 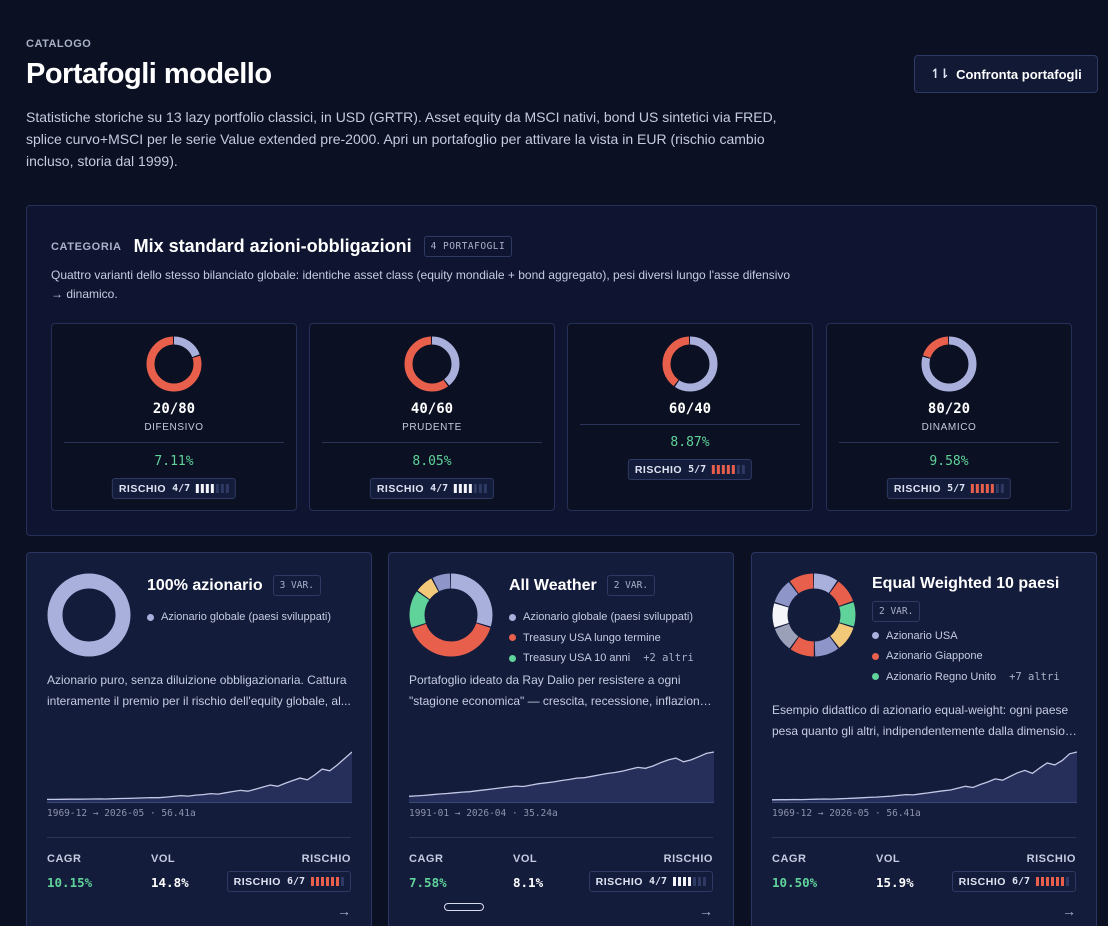 I want to click on cagr-label: CAGR, so click(x=64, y=859).